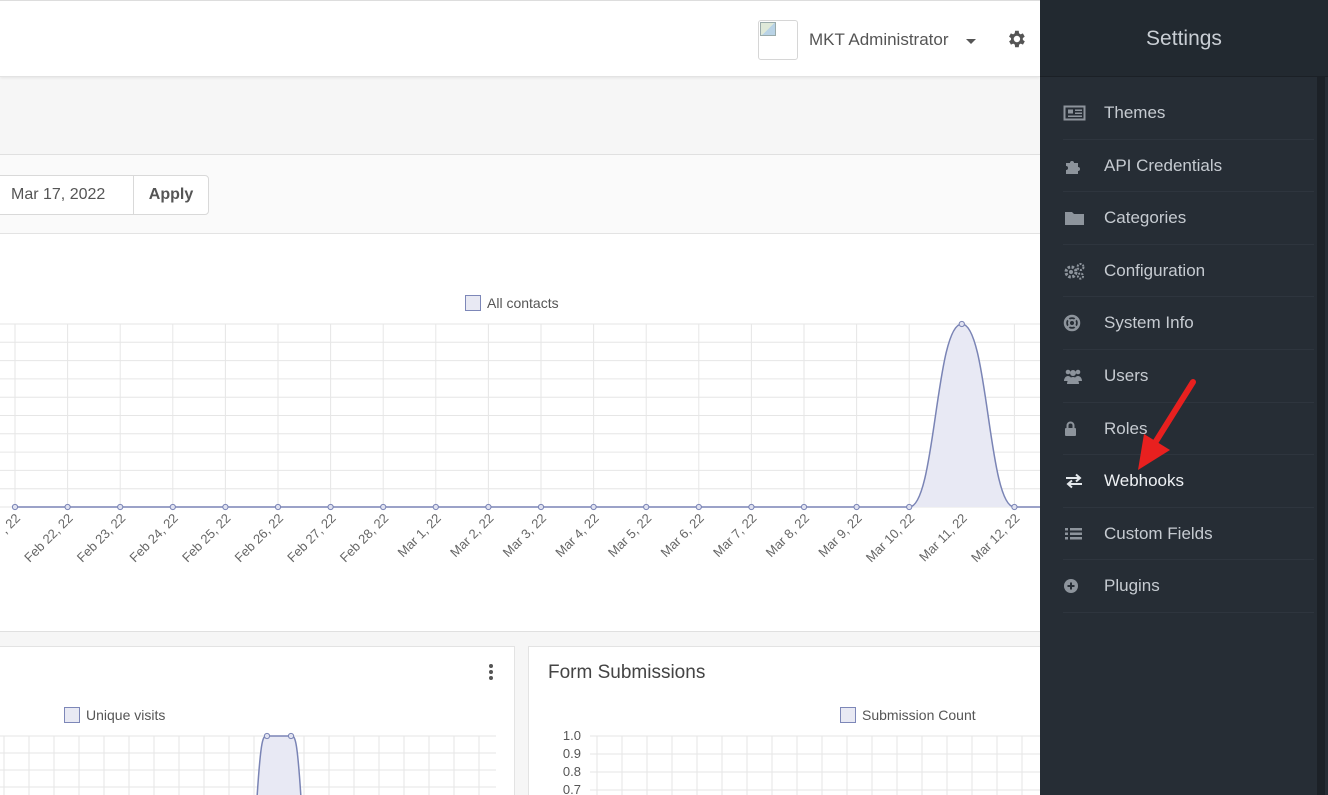  What do you see at coordinates (1070, 428) in the screenshot?
I see `lock-icon` at bounding box center [1070, 428].